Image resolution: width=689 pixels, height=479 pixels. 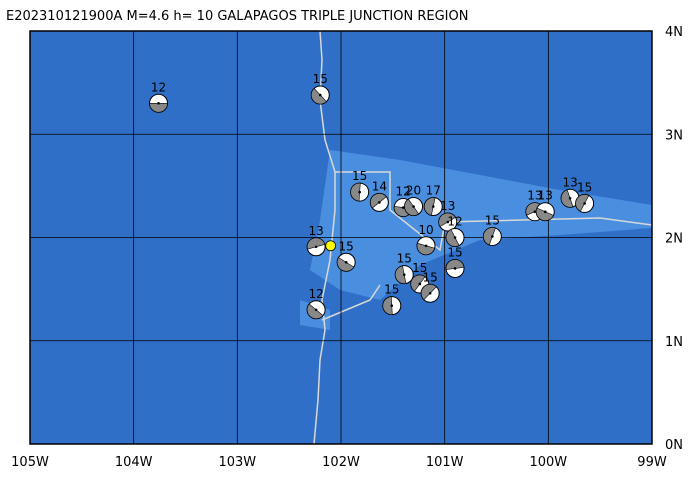 What do you see at coordinates (237, 462) in the screenshot?
I see `lon-tick-label: 103W` at bounding box center [237, 462].